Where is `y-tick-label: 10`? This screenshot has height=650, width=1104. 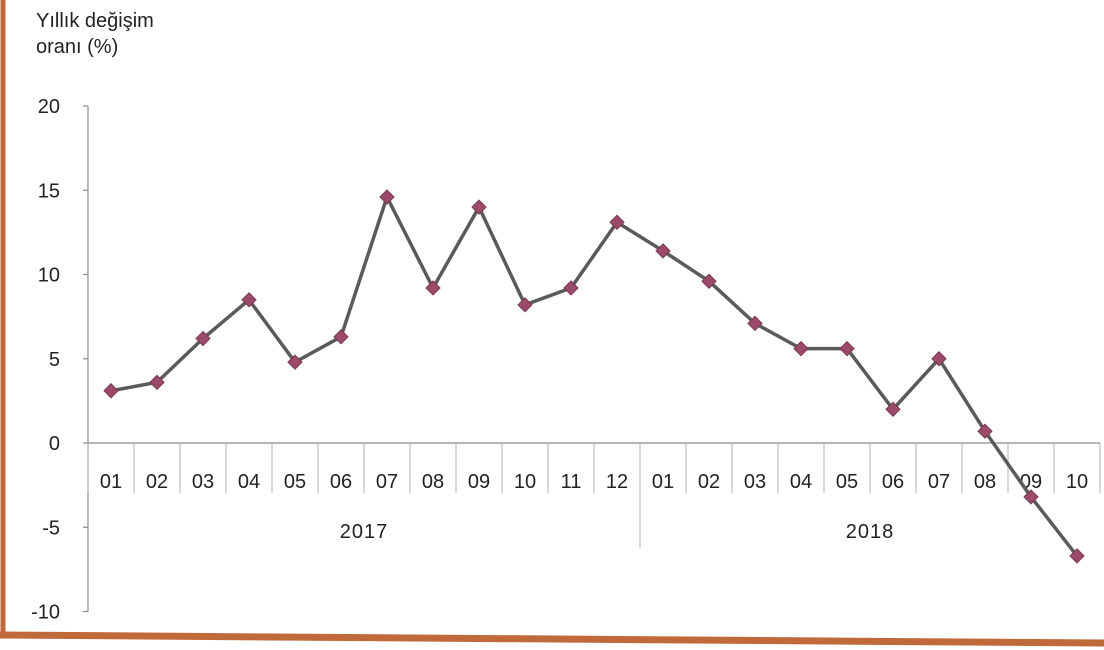 y-tick-label: 10 is located at coordinates (49, 276).